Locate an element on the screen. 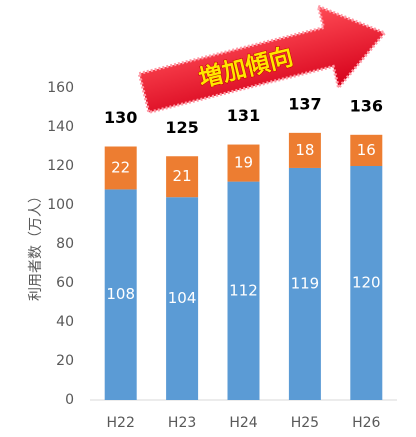 The height and width of the screenshot is (437, 416). total-label: 137 is located at coordinates (304, 103).